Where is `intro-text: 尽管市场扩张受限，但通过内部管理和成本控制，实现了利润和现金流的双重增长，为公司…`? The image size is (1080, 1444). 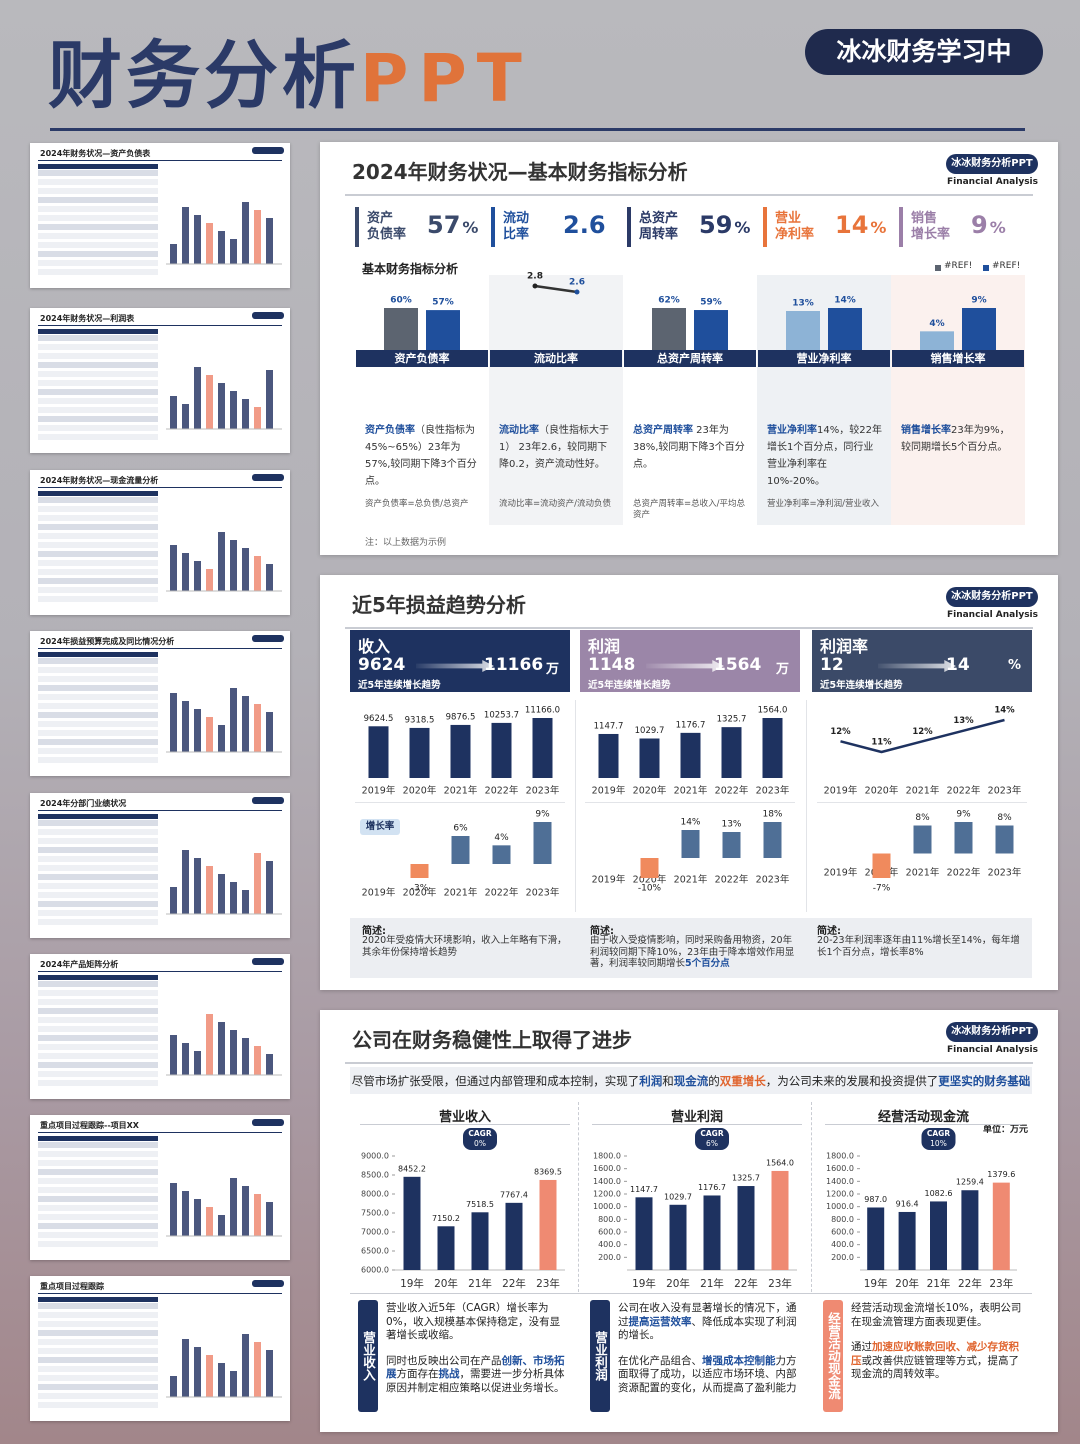
intro-text: 尽管市场扩张受限，但通过内部管理和成本控制，实现了利润和现金流的双重增长，为公司… is located at coordinates (691, 1081).